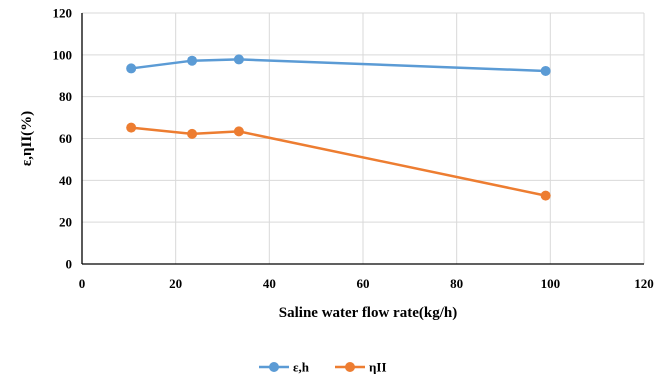 This screenshot has height=380, width=669. What do you see at coordinates (301, 367) in the screenshot?
I see `legend-label: ε,h` at bounding box center [301, 367].